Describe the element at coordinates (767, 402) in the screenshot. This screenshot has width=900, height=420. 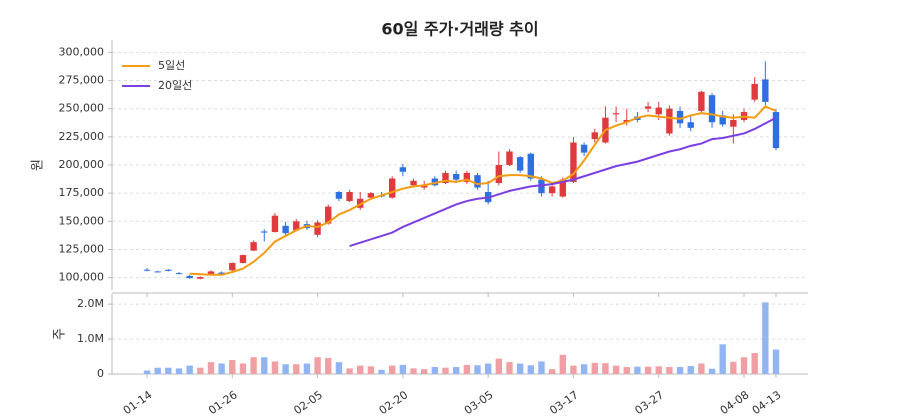
I see `x-tick-label: 04-13` at that location.